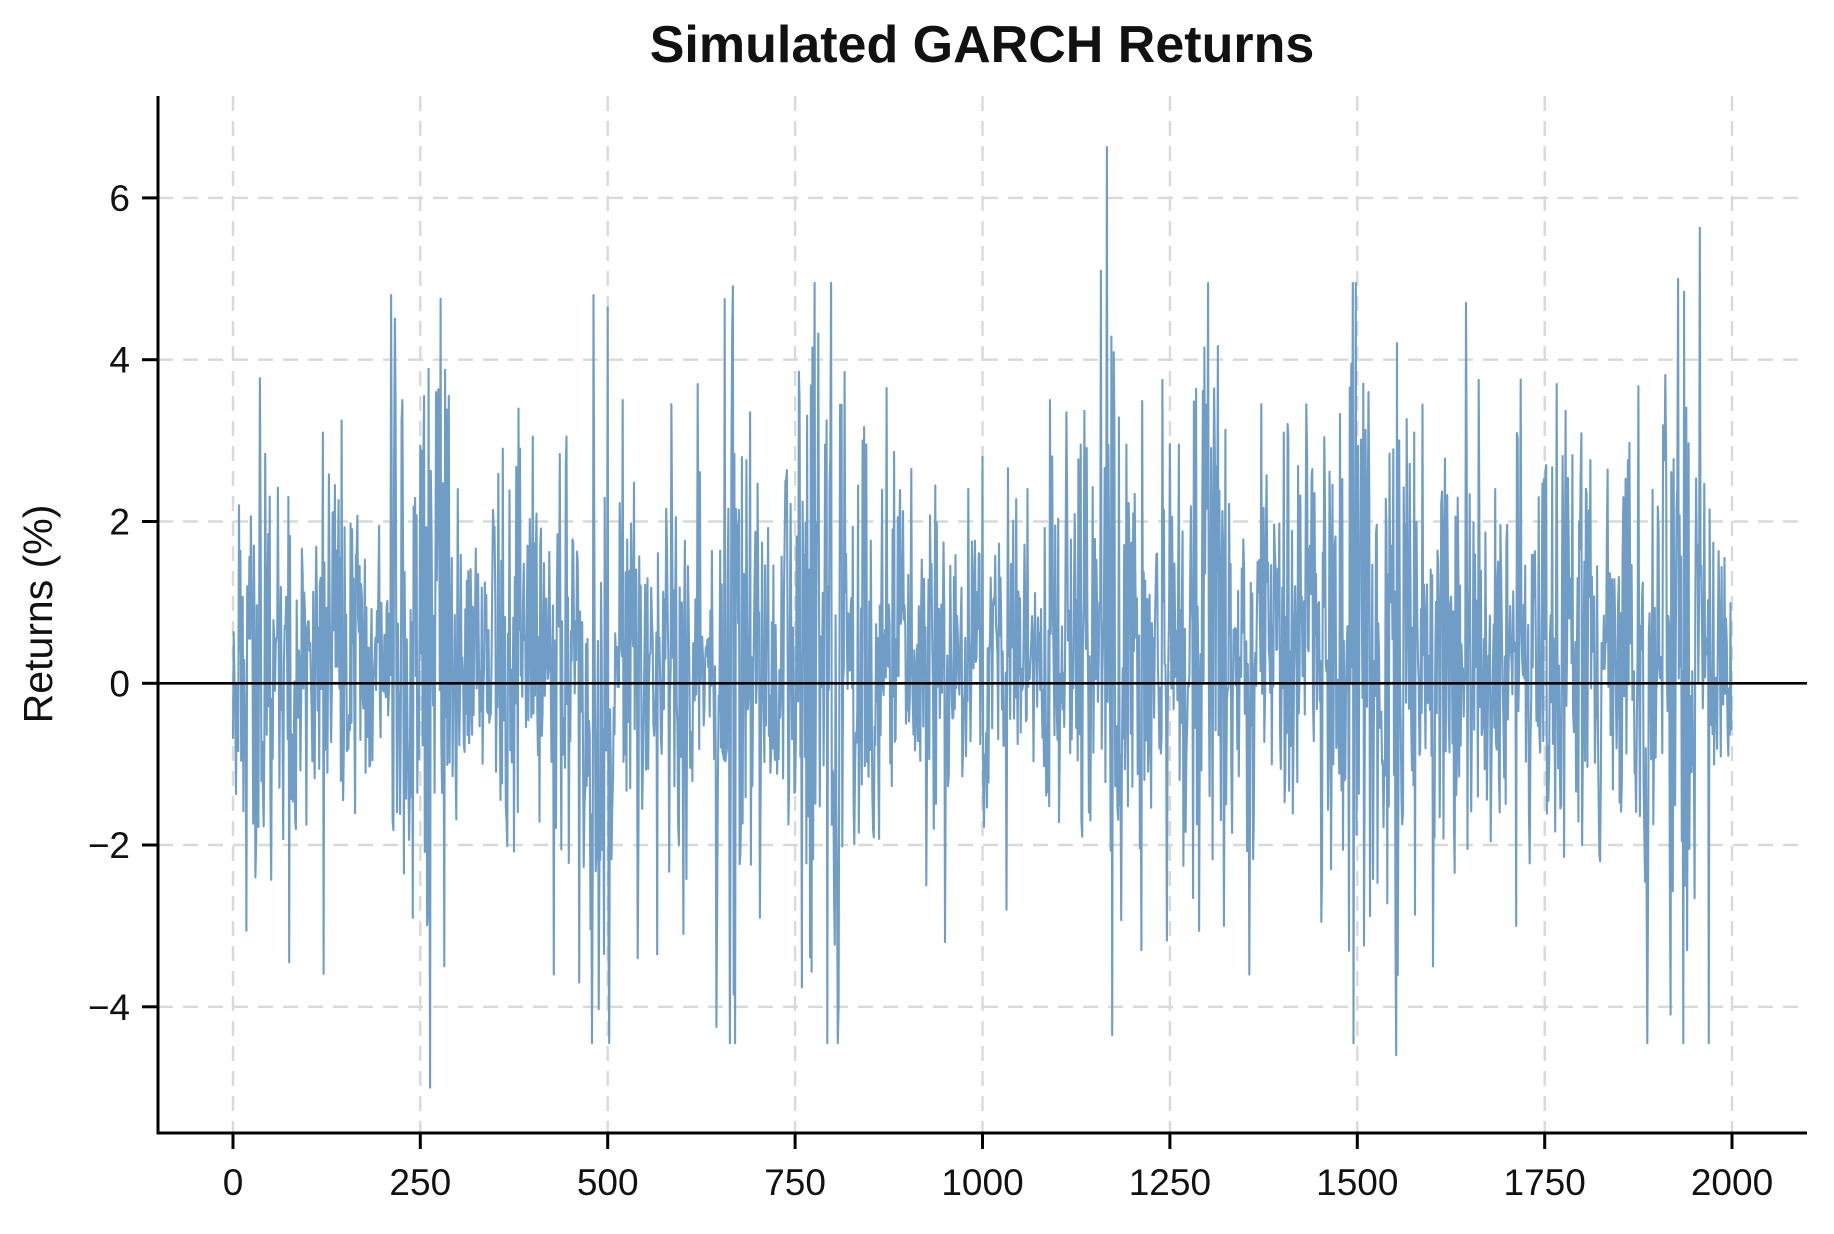 Image resolution: width=1834 pixels, height=1234 pixels. What do you see at coordinates (109, 1007) in the screenshot?
I see `y-tick-label: −4` at bounding box center [109, 1007].